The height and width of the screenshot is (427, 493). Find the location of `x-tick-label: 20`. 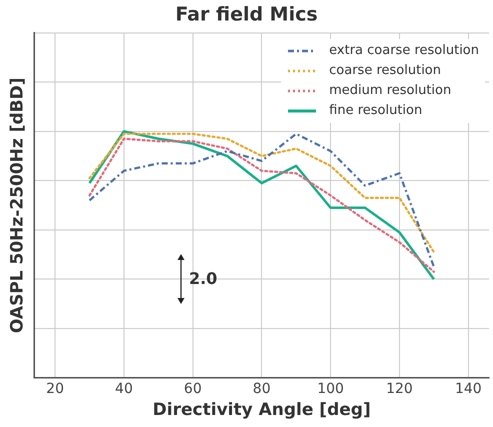

x-tick-label: 20 is located at coordinates (55, 388).